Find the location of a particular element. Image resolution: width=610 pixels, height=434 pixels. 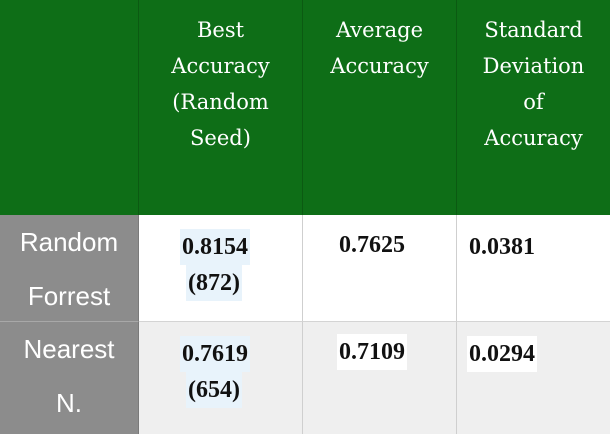

header-best-line-2: Accuracy is located at coordinates (220, 66).